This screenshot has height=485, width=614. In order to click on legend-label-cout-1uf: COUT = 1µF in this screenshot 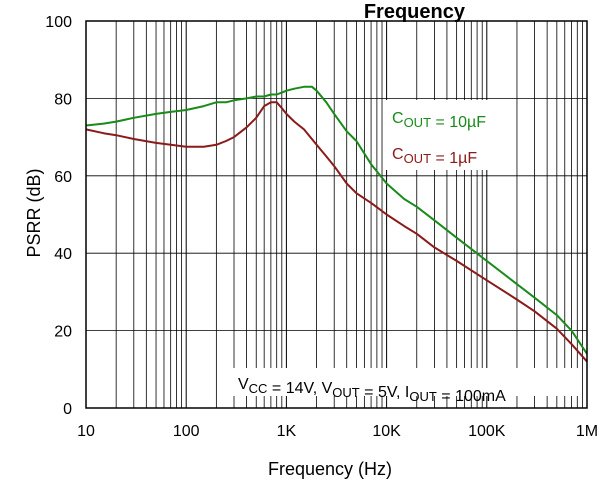, I will do `click(434, 156)`.